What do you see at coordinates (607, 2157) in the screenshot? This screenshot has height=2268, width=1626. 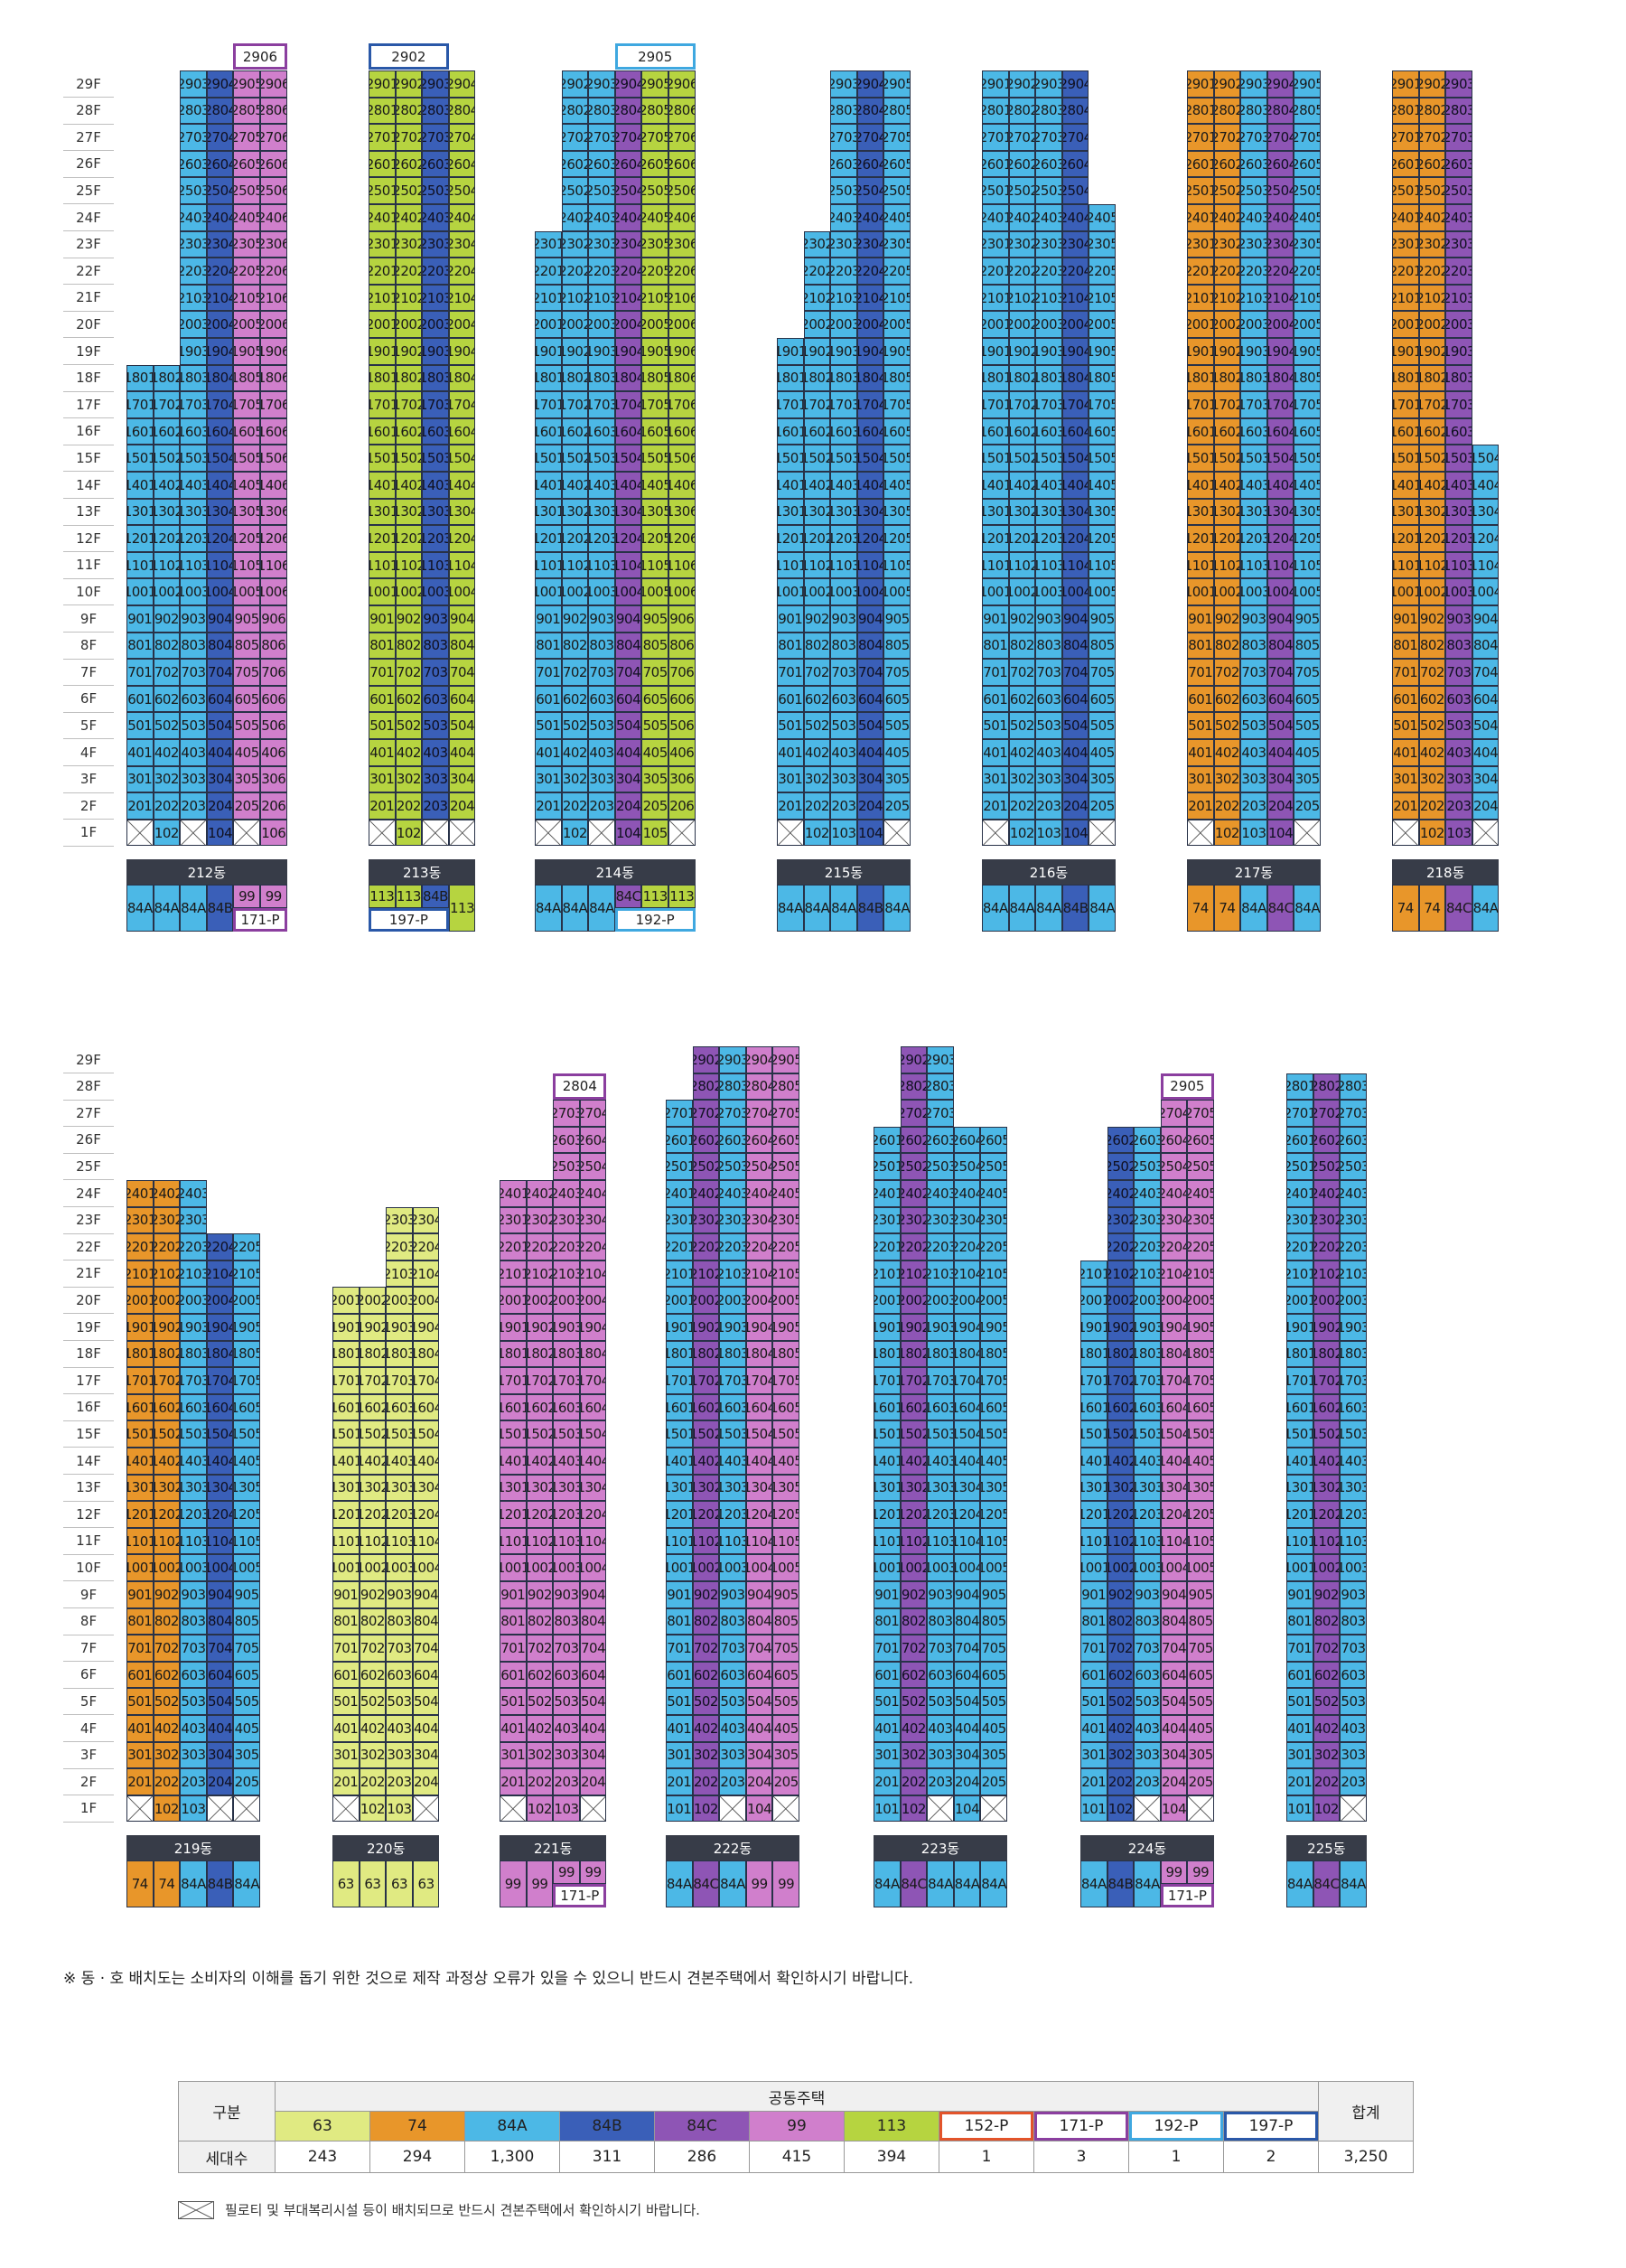 I see `summary-count-84B: 311` at bounding box center [607, 2157].